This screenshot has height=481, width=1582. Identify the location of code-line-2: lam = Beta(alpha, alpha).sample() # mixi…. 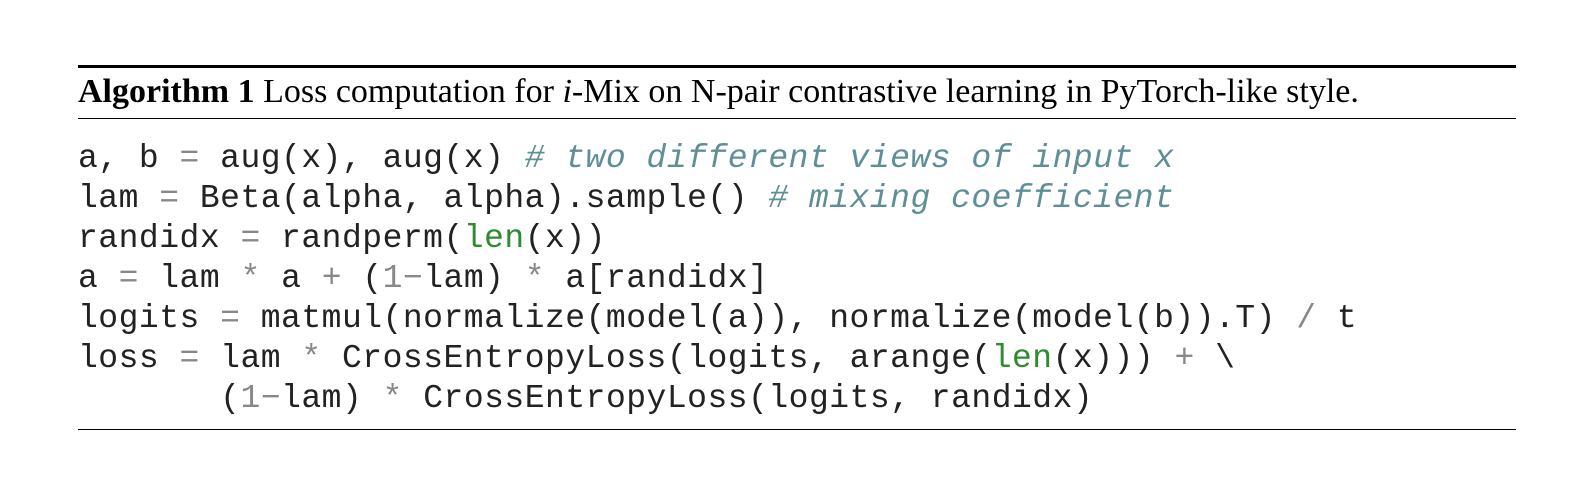
(626, 198).